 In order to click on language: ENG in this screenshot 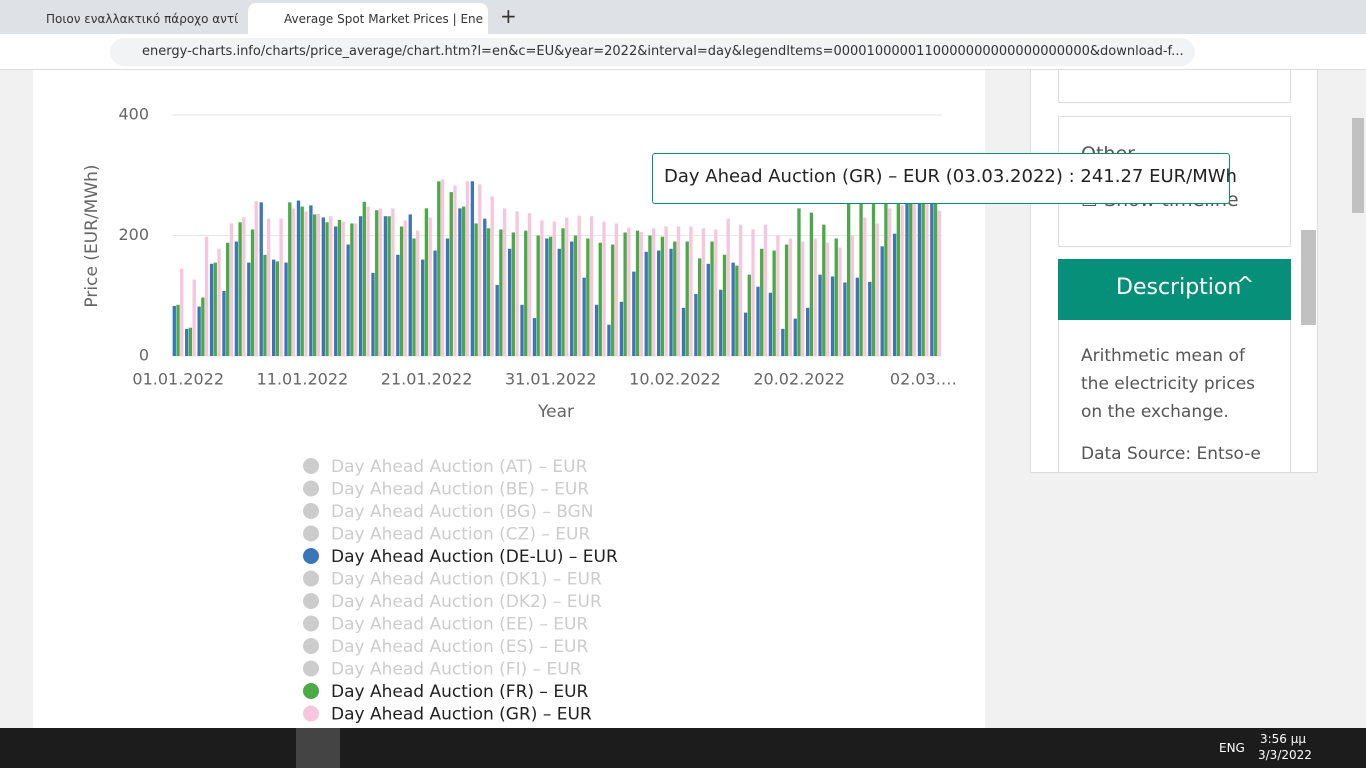, I will do `click(1232, 748)`.